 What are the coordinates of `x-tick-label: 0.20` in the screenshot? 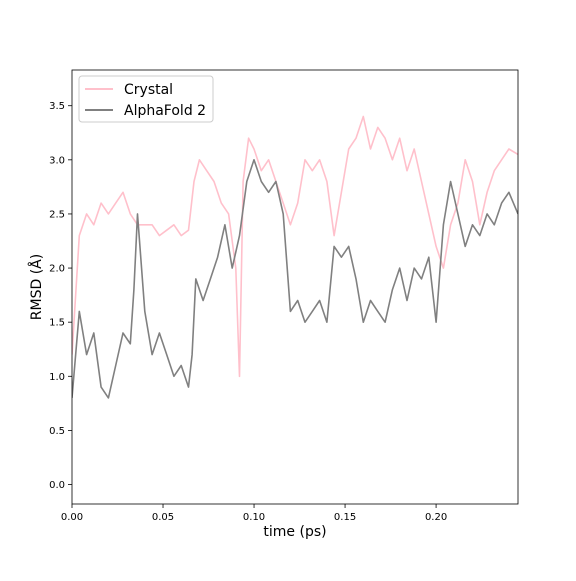 It's located at (436, 517).